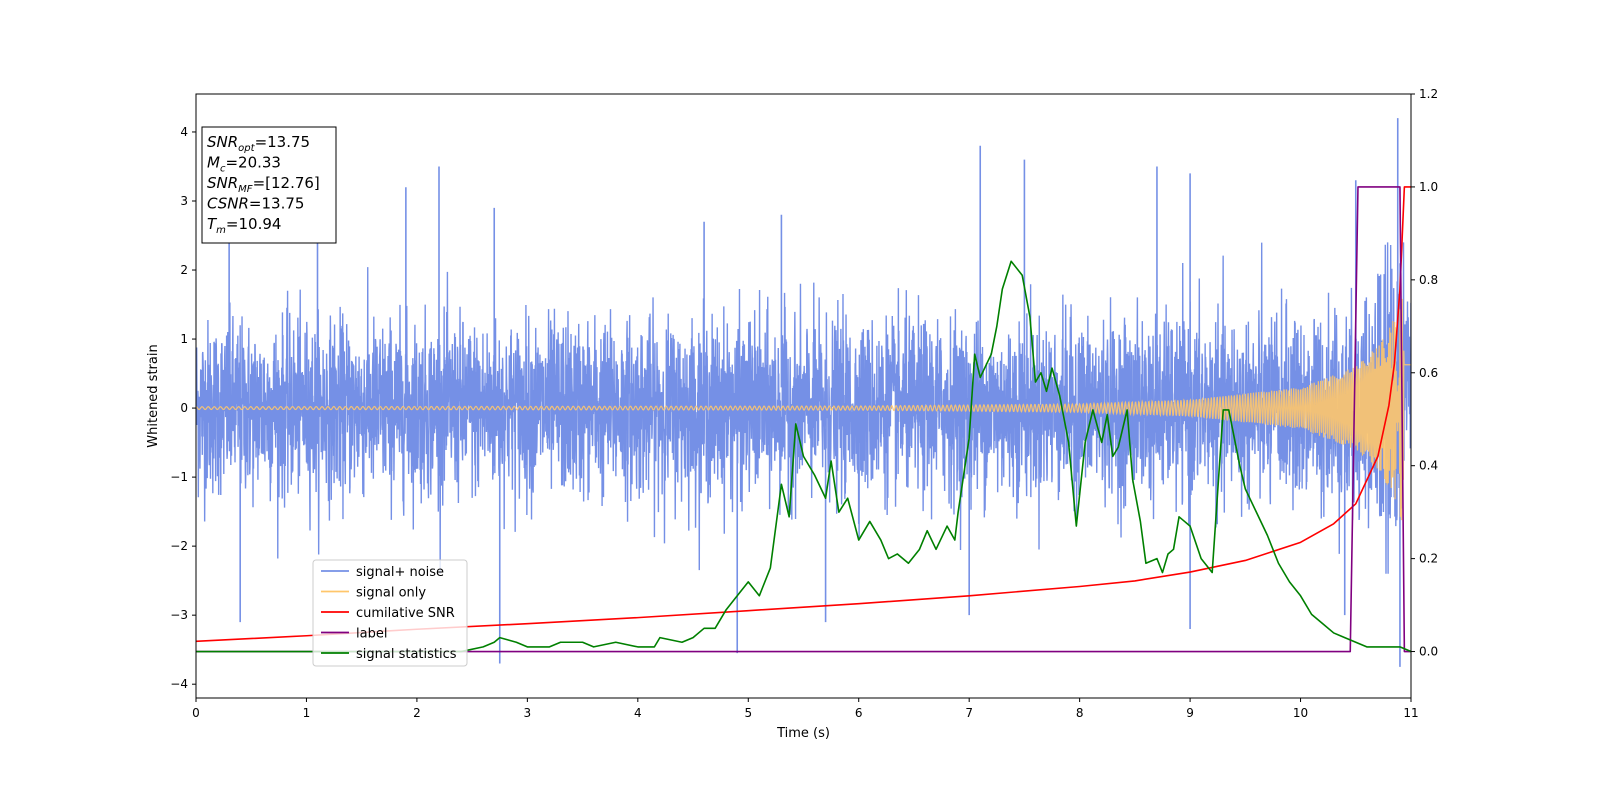  Describe the element at coordinates (213, 163) in the screenshot. I see `annotation-symbol: M` at that location.